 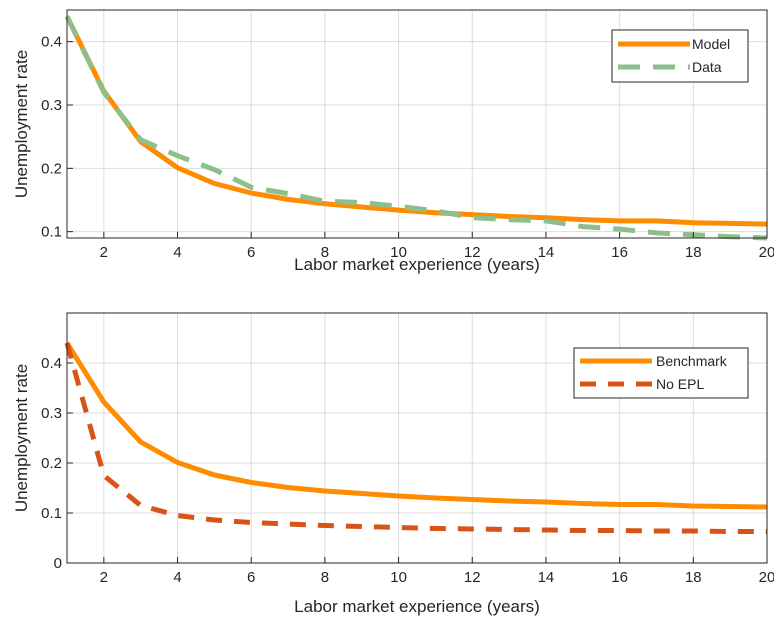 What do you see at coordinates (619, 577) in the screenshot?
I see `bottom-x-tick-label: 16` at bounding box center [619, 577].